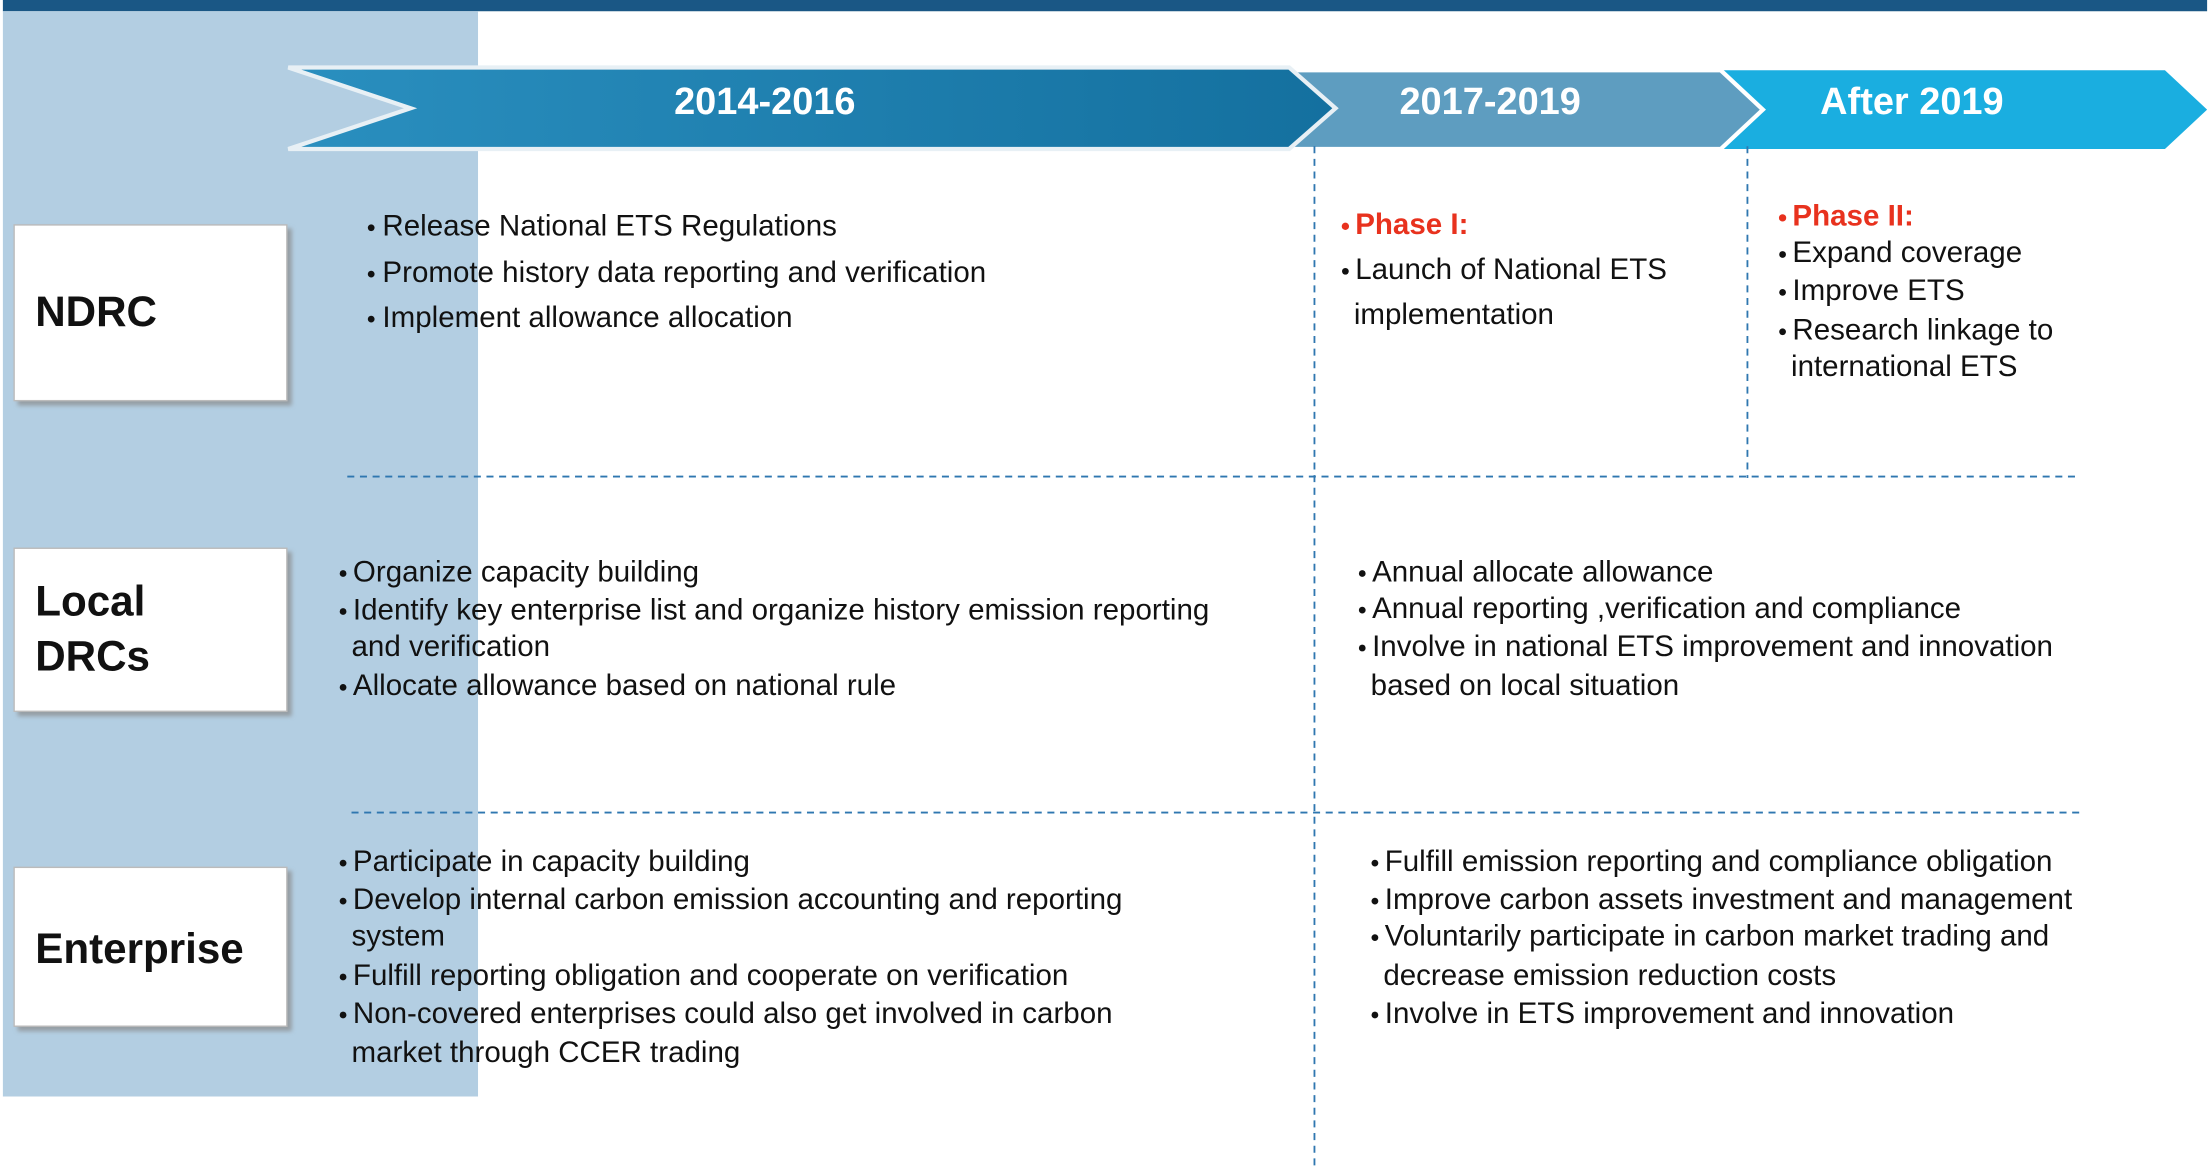 The image size is (2210, 1171). Describe the element at coordinates (1489, 102) in the screenshot. I see `phase-label: 2017-2019` at that location.